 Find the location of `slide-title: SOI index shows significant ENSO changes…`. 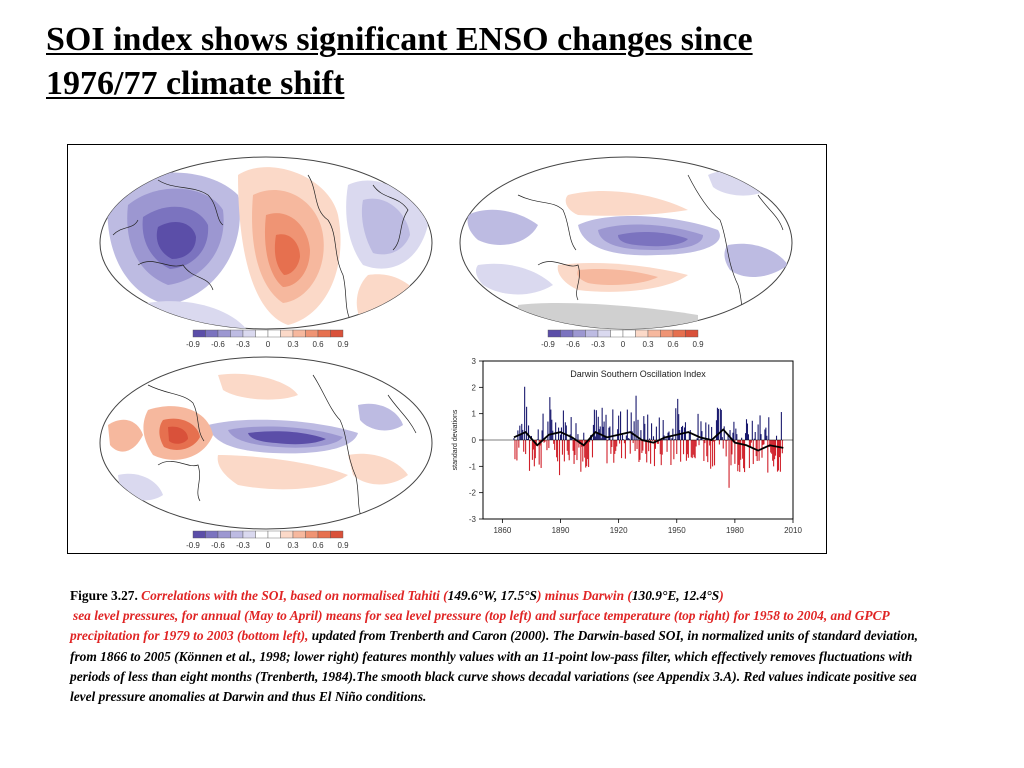

slide-title: SOI index shows significant ENSO changes… is located at coordinates (496, 62).